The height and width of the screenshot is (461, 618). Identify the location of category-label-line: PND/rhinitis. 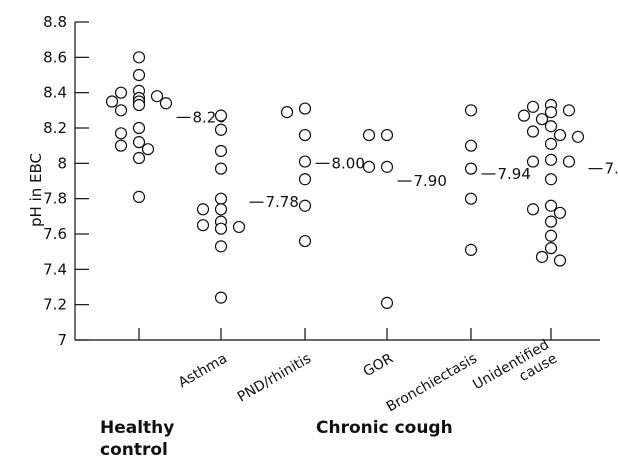
(274, 378).